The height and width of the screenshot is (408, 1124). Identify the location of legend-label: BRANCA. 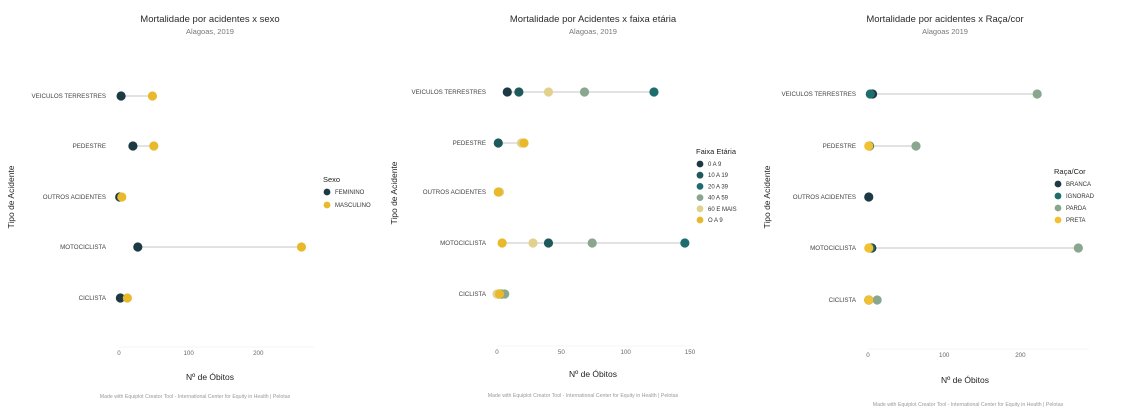
(1078, 185).